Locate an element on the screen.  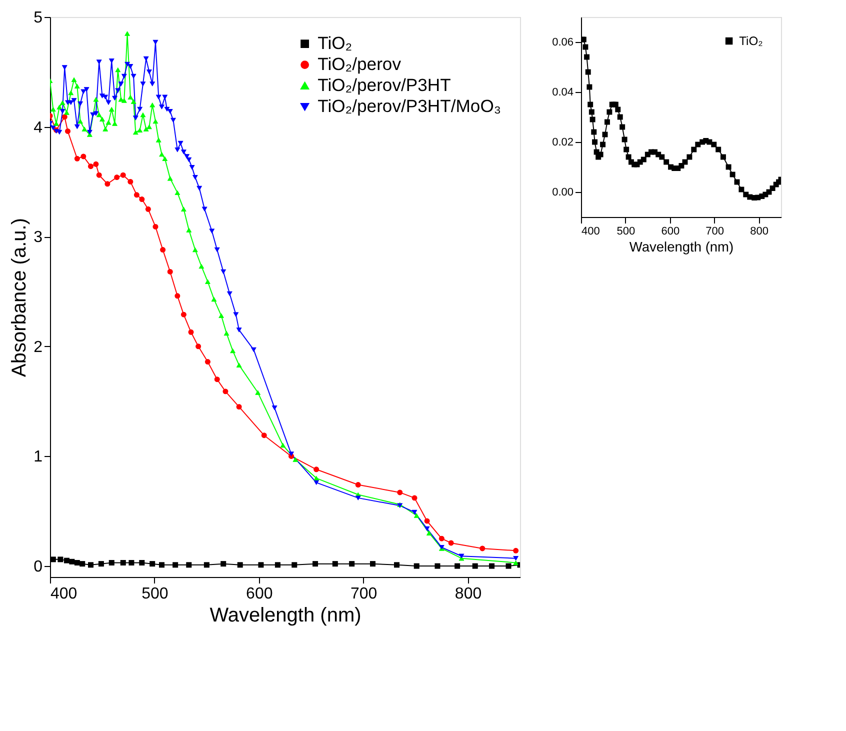
y-tick-label: 0 is located at coordinates (38, 567).